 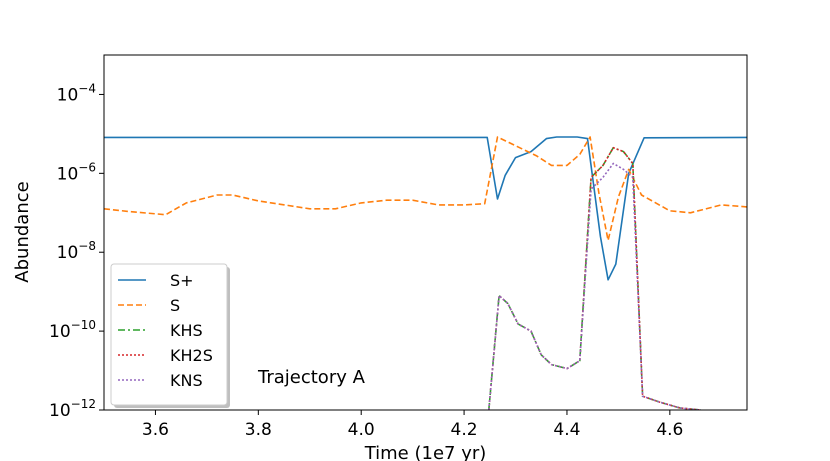 What do you see at coordinates (669, 430) in the screenshot?
I see `x-tick-label: 4.6` at bounding box center [669, 430].